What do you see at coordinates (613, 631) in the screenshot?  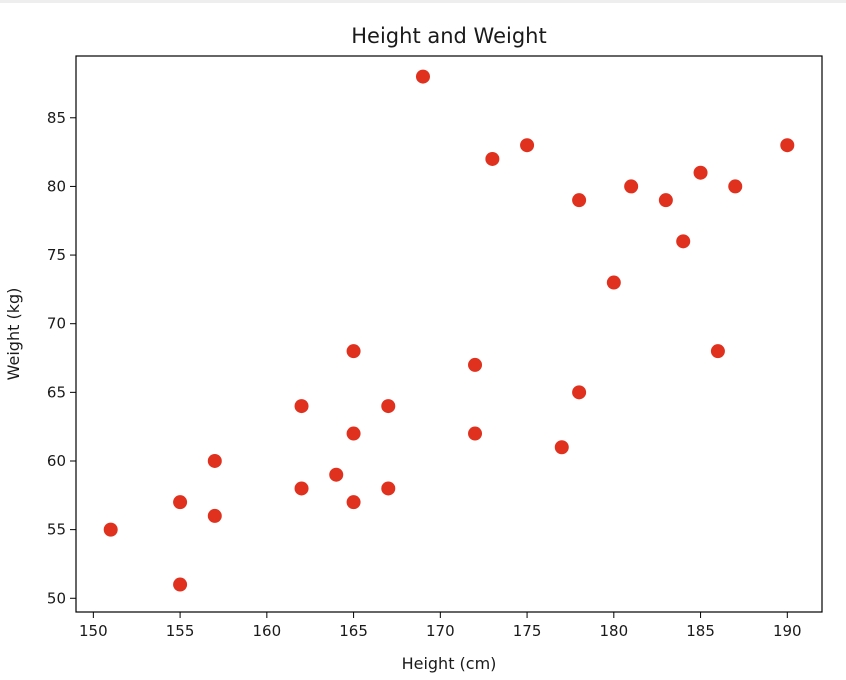 I see `x-tick-label: 180` at bounding box center [613, 631].